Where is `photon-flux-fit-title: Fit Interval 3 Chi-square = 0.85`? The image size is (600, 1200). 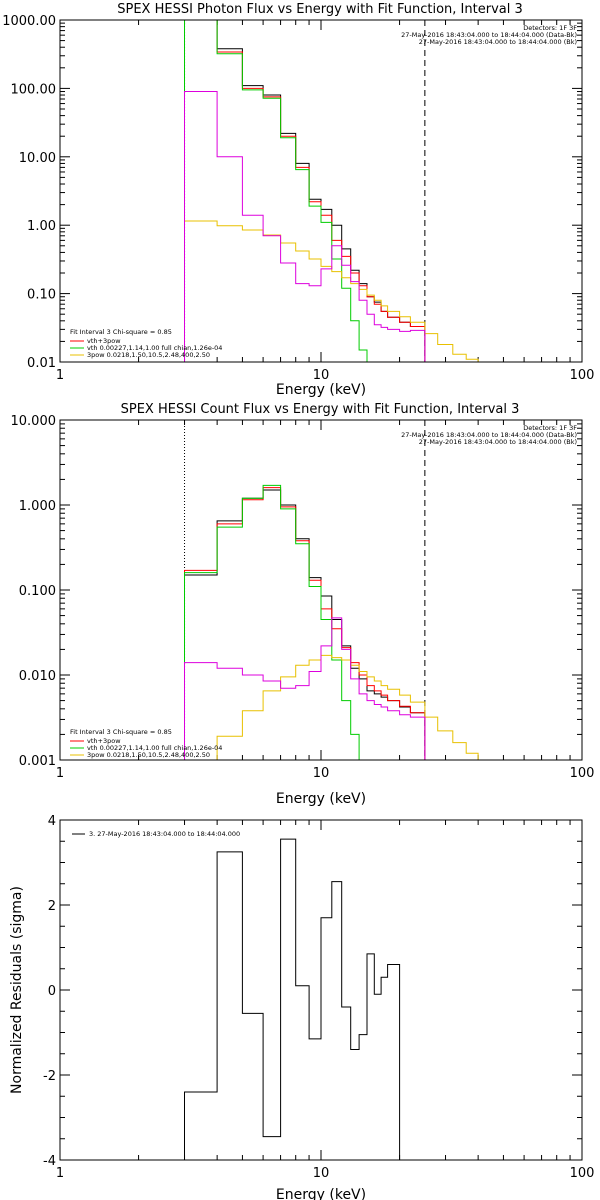 photon-flux-fit-title: Fit Interval 3 Chi-square = 0.85 is located at coordinates (121, 332).